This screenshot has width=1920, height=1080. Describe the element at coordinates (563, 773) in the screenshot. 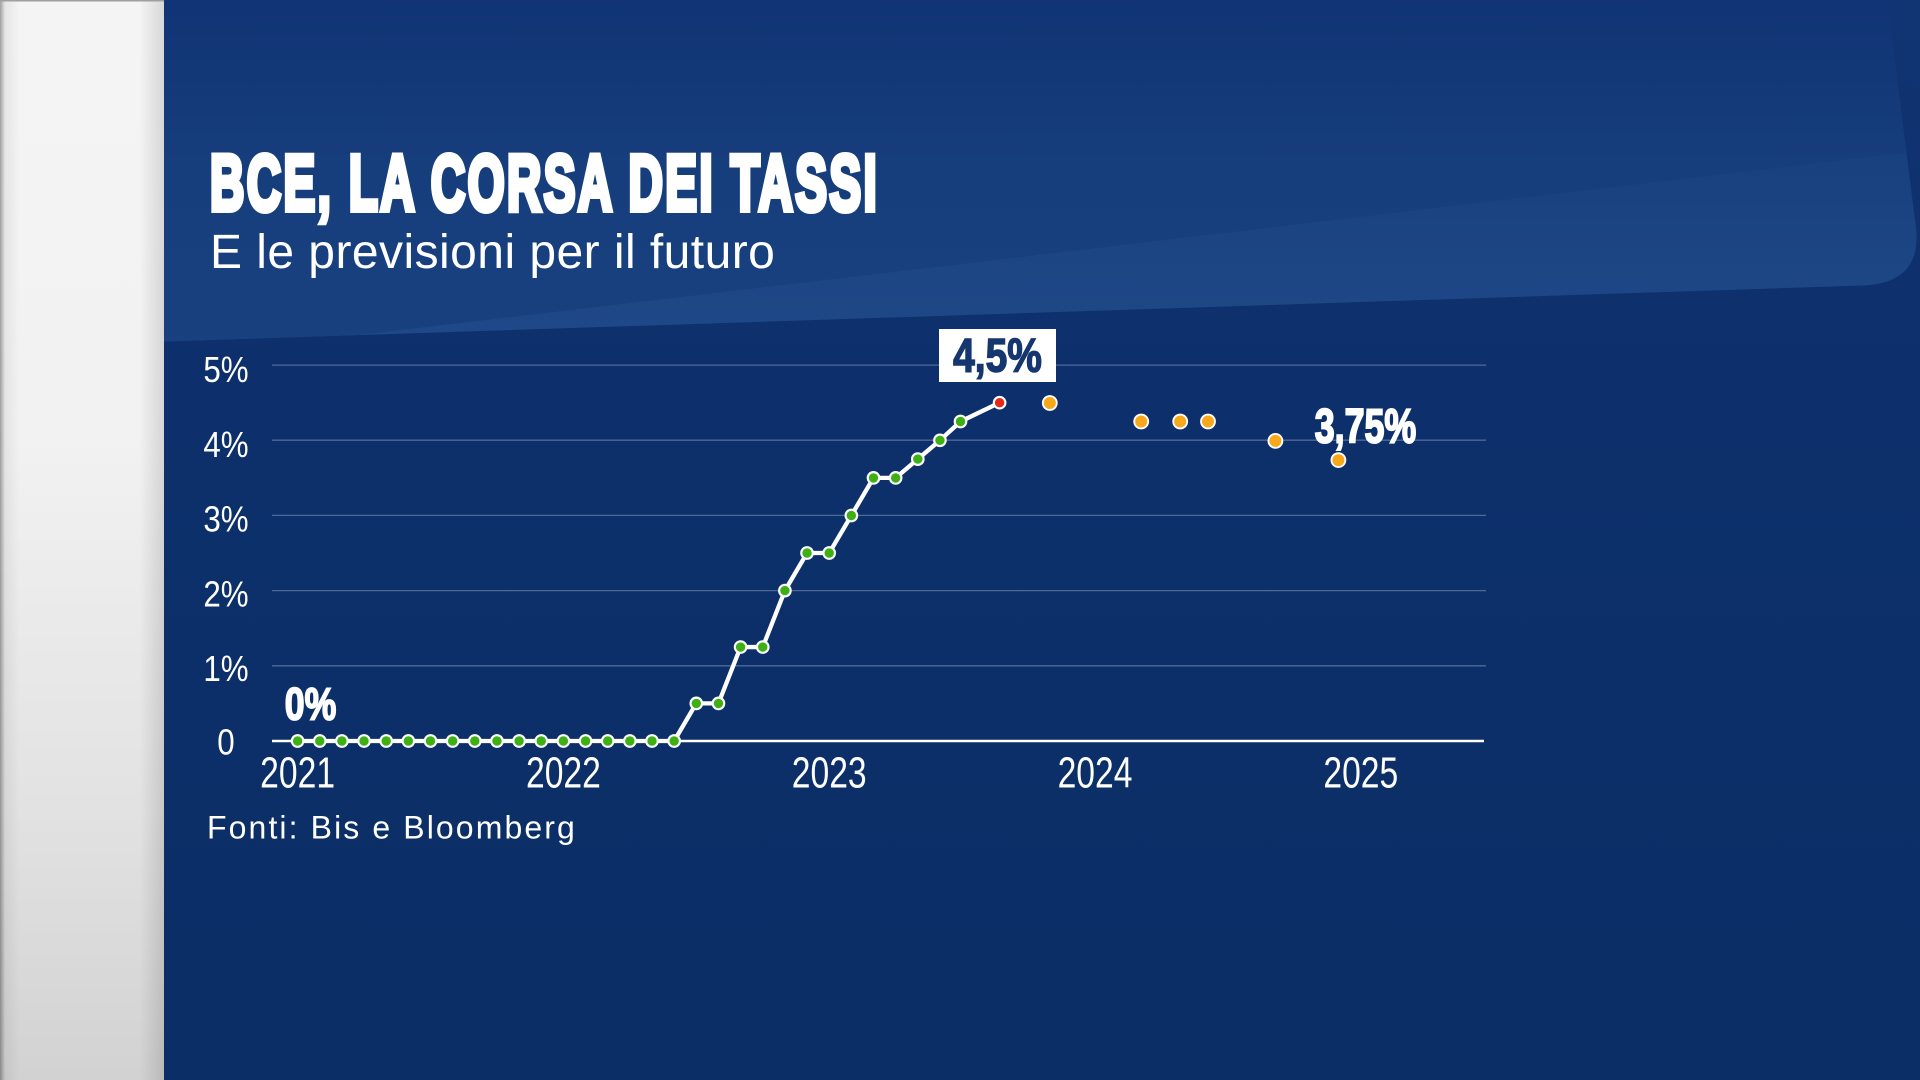

I see `svg-text: 2022` at that location.